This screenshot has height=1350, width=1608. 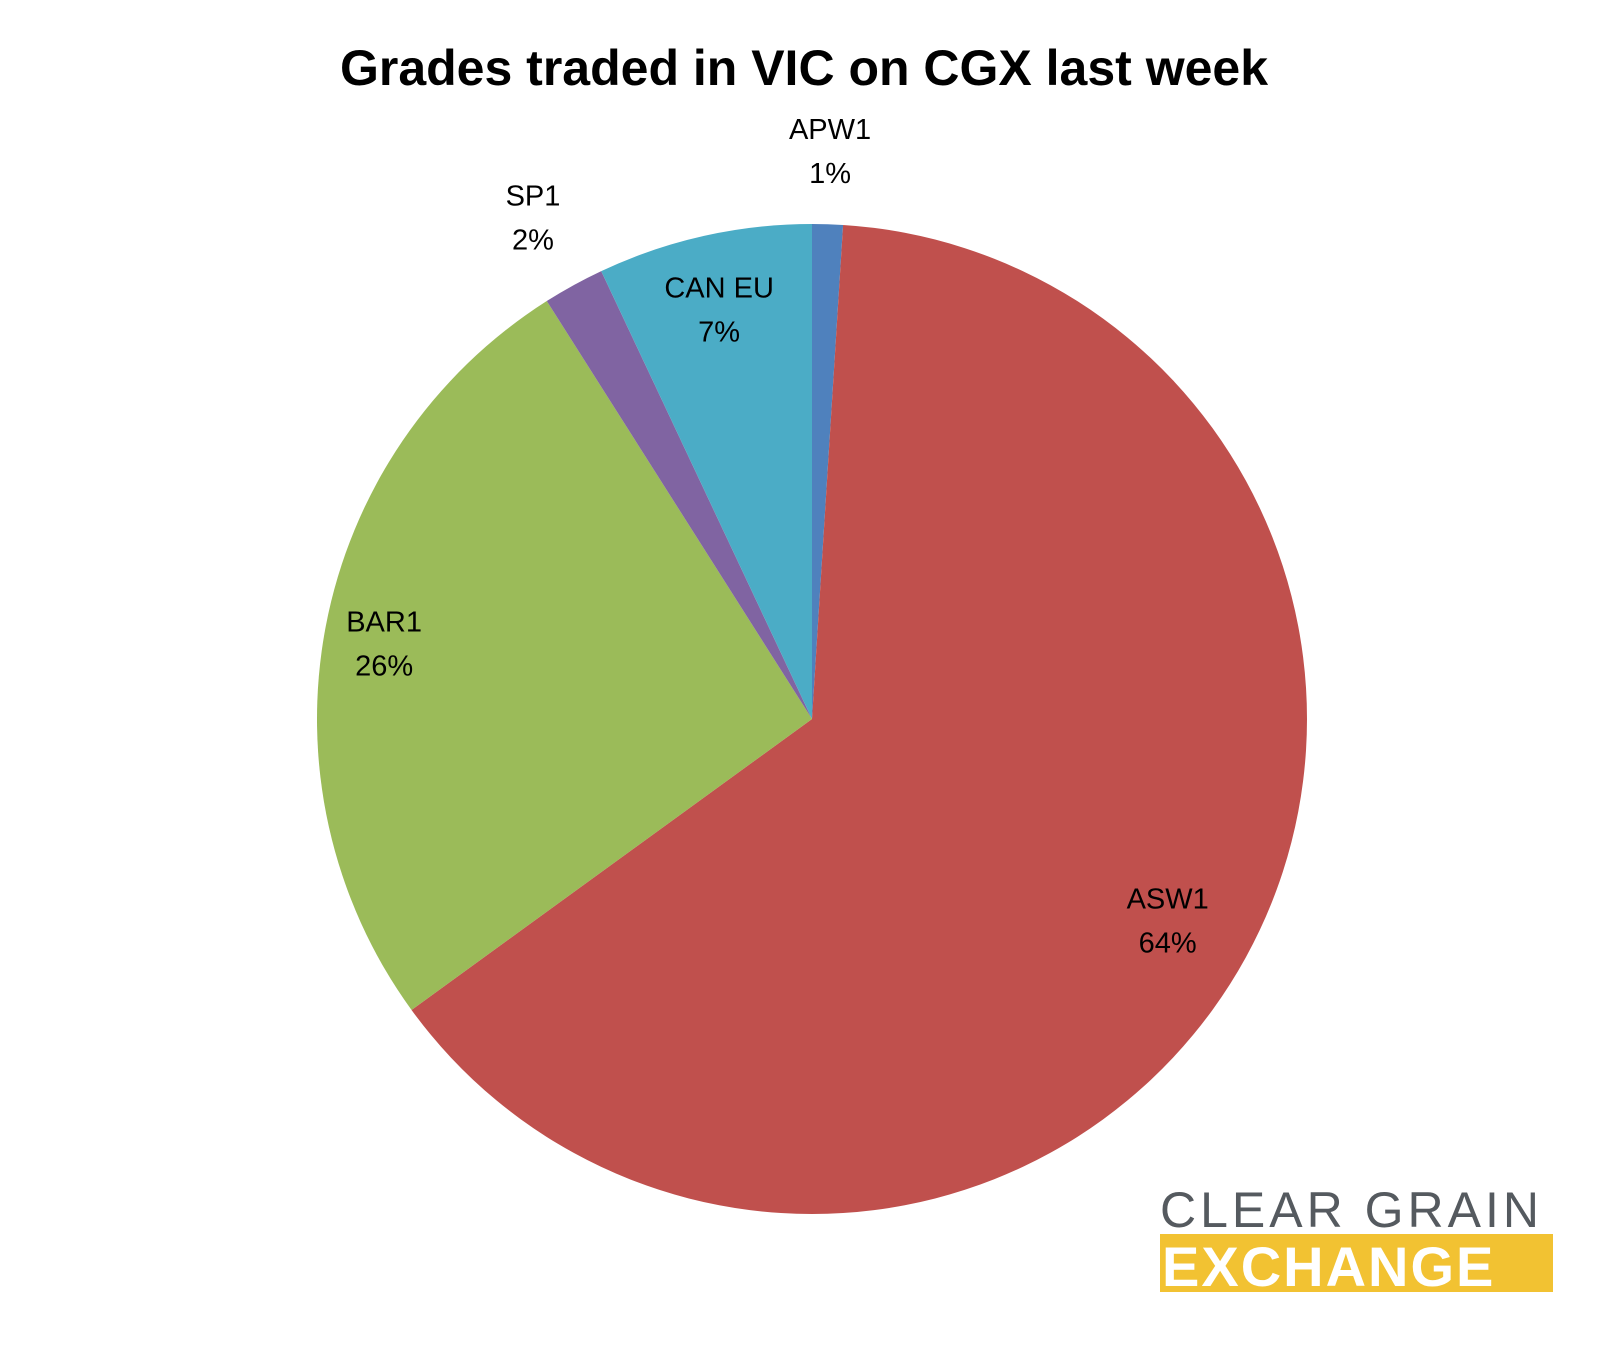 I want to click on slice-percent-apw1: 1%, so click(x=830, y=174).